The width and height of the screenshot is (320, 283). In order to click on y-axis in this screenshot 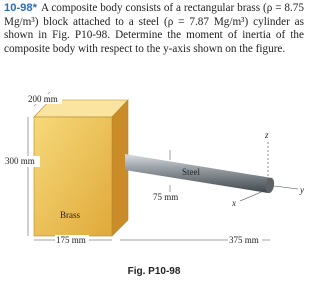, I will do `click(286, 187)`.